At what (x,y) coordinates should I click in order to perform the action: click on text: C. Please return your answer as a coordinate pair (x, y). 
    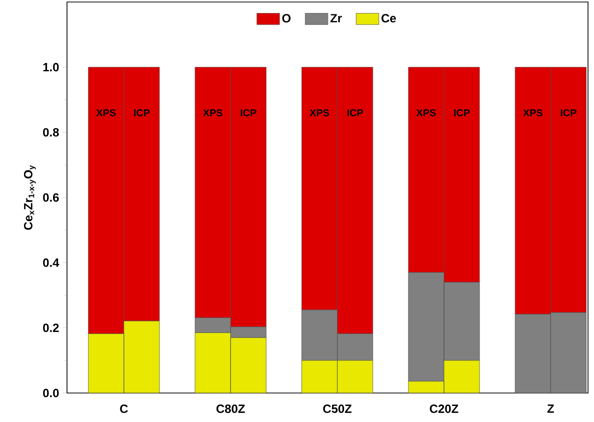
    Looking at the image, I should click on (124, 408).